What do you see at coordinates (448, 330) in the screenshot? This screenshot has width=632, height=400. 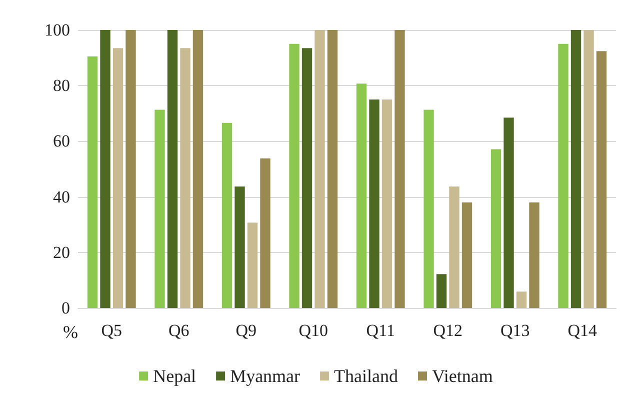 I see `x-tick-label: Q12` at bounding box center [448, 330].